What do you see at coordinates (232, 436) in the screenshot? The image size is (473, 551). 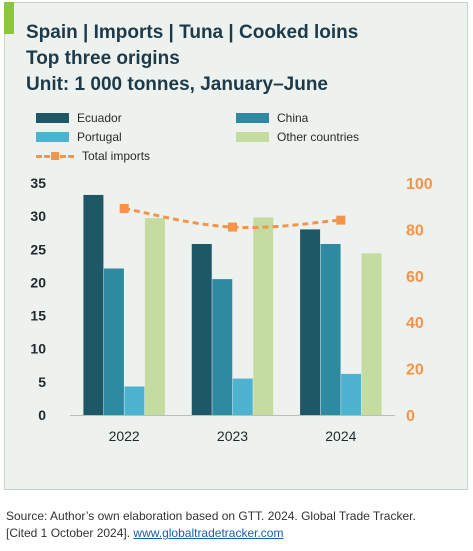 I see `x-tick-label: 2023` at bounding box center [232, 436].